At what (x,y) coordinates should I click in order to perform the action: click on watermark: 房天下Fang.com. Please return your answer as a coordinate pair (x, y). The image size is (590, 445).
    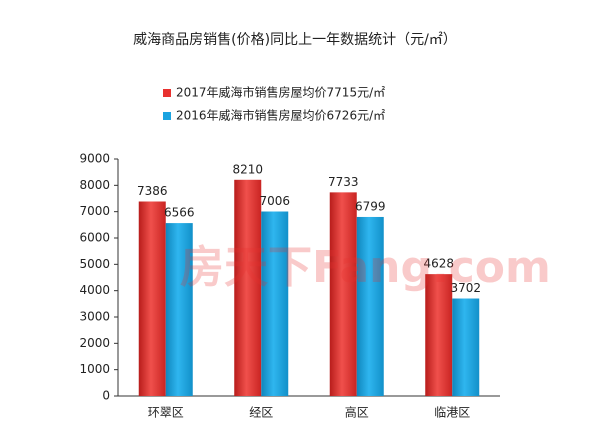
    Looking at the image, I should click on (365, 267).